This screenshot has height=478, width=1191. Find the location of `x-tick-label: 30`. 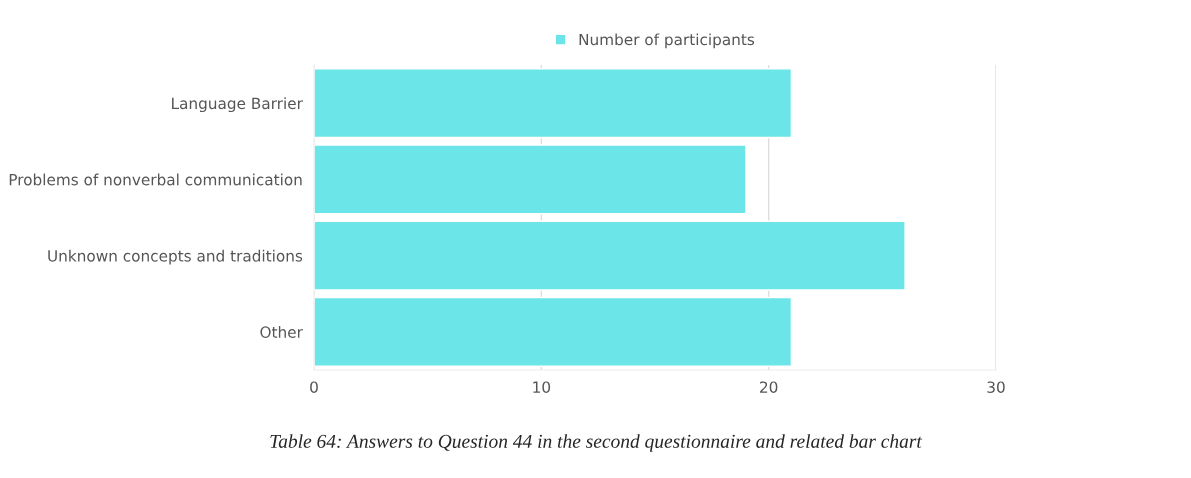

x-tick-label: 30 is located at coordinates (996, 387).